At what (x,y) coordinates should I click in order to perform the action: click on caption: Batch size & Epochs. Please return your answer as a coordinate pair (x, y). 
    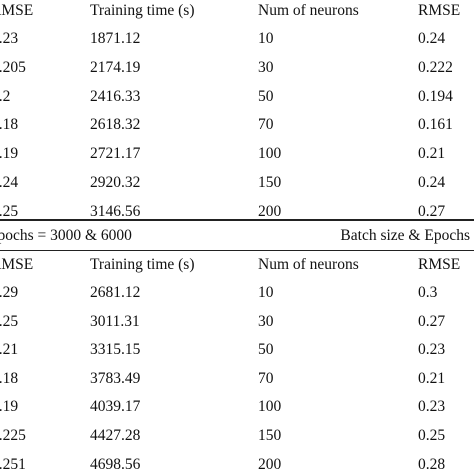
    Looking at the image, I should click on (405, 235).